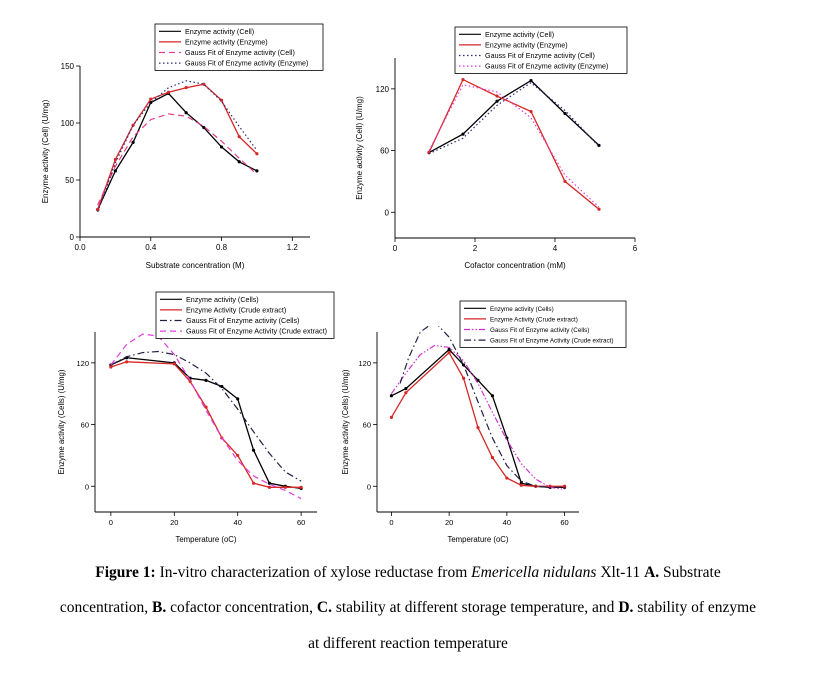 This screenshot has width=816, height=687. I want to click on x-tick-label: 6, so click(635, 248).